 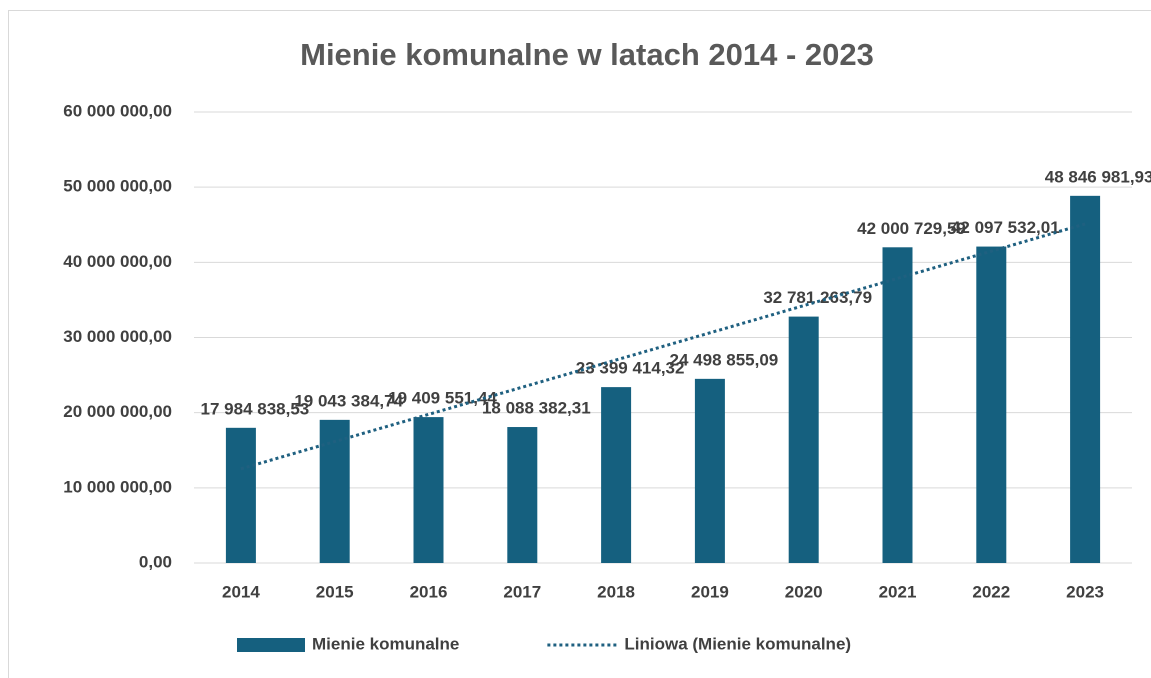 What do you see at coordinates (117, 411) in the screenshot?
I see `y-tick-label: 20 000 000,00` at bounding box center [117, 411].